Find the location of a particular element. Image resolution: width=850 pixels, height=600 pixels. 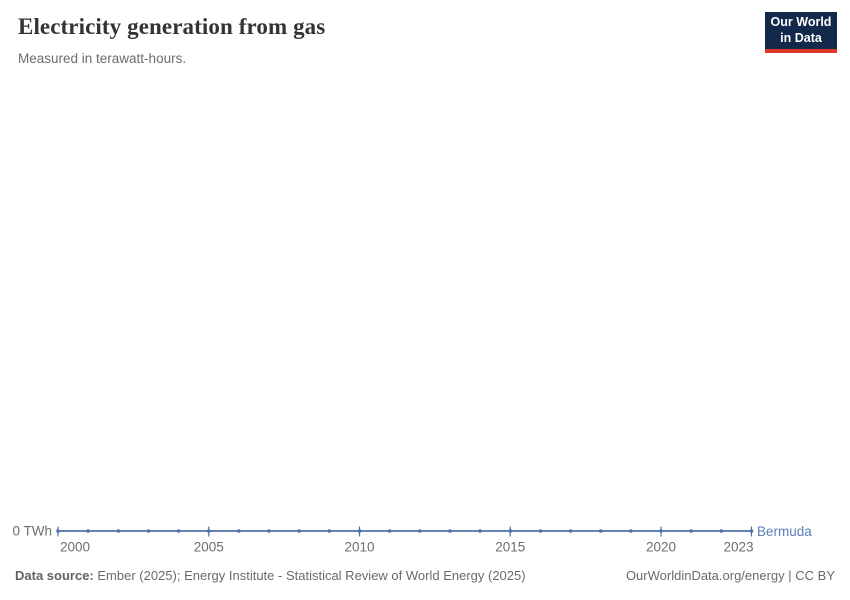

data-point-2011 is located at coordinates (389, 531).